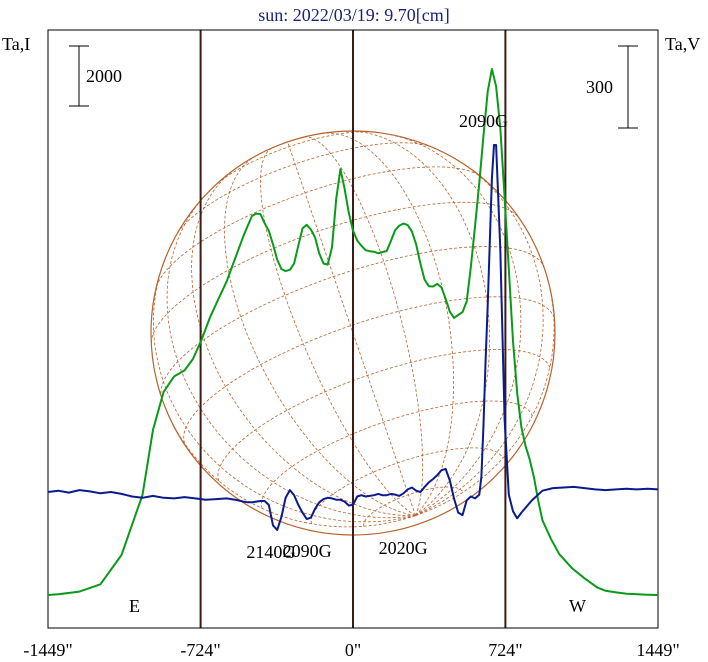  What do you see at coordinates (577, 606) in the screenshot?
I see `limb-label-west: W` at bounding box center [577, 606].